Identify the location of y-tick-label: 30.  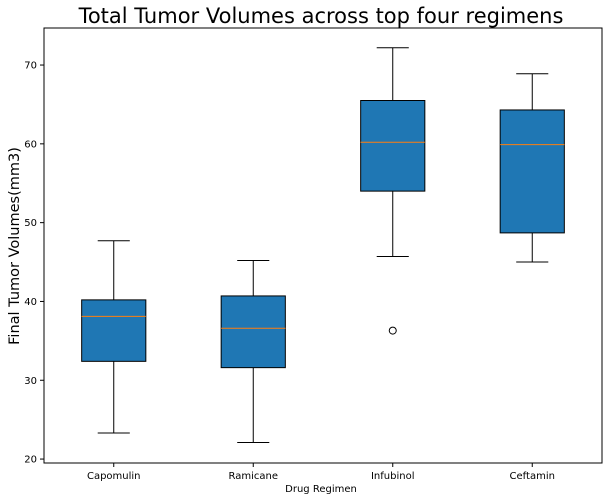
(30, 381).